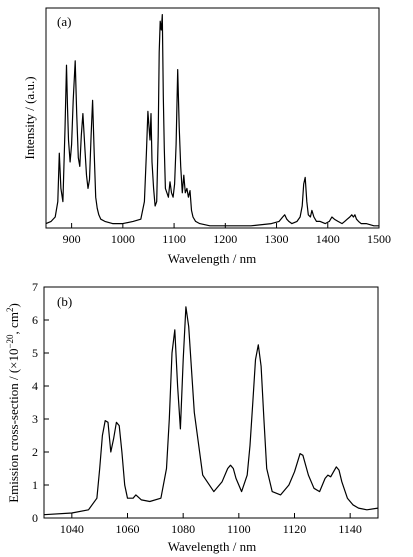  What do you see at coordinates (72, 529) in the screenshot?
I see `x-tick-label: 1040` at bounding box center [72, 529].